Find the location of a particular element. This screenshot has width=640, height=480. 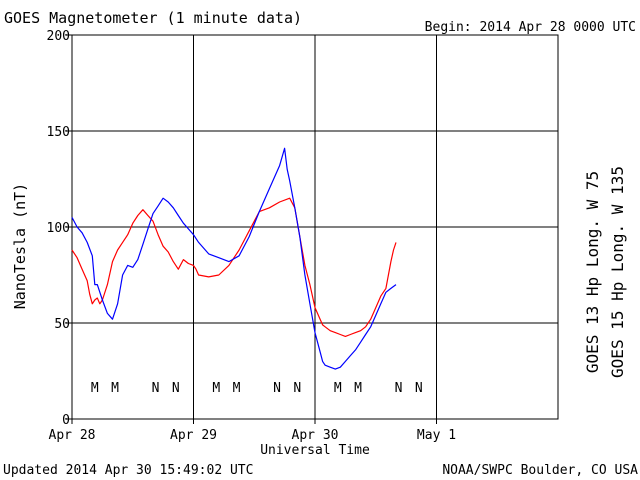

y-tick-label: 100 is located at coordinates (58, 228).